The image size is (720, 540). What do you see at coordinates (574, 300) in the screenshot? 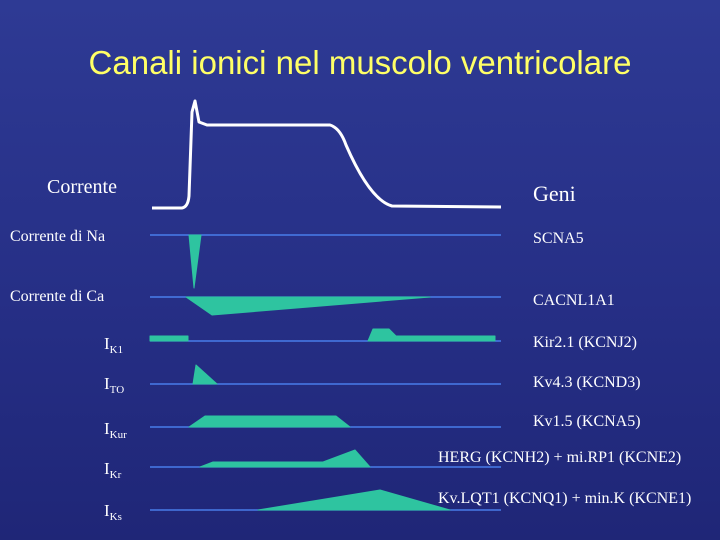
I see `gene-label-cacnl1a1: CACNL1A1` at bounding box center [574, 300].